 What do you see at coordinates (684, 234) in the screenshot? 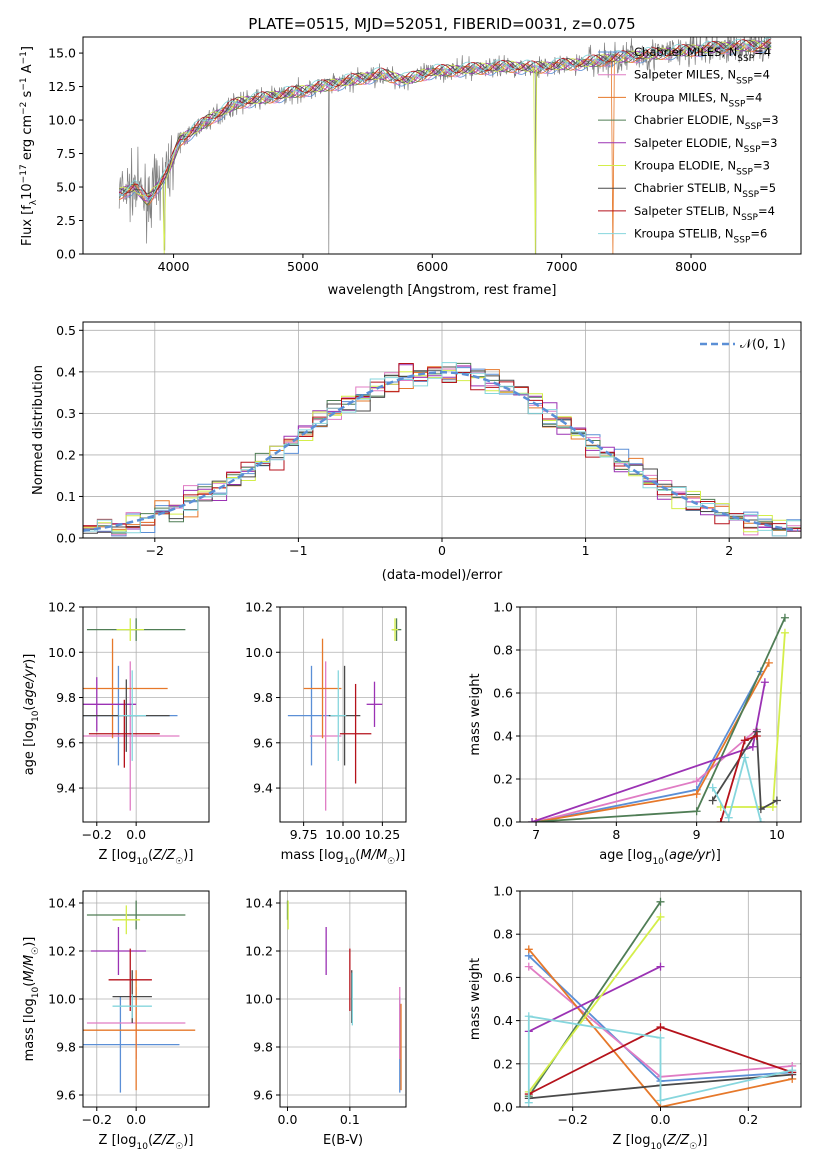
I see `label-part: Kroupa STELIB, N` at bounding box center [684, 234].